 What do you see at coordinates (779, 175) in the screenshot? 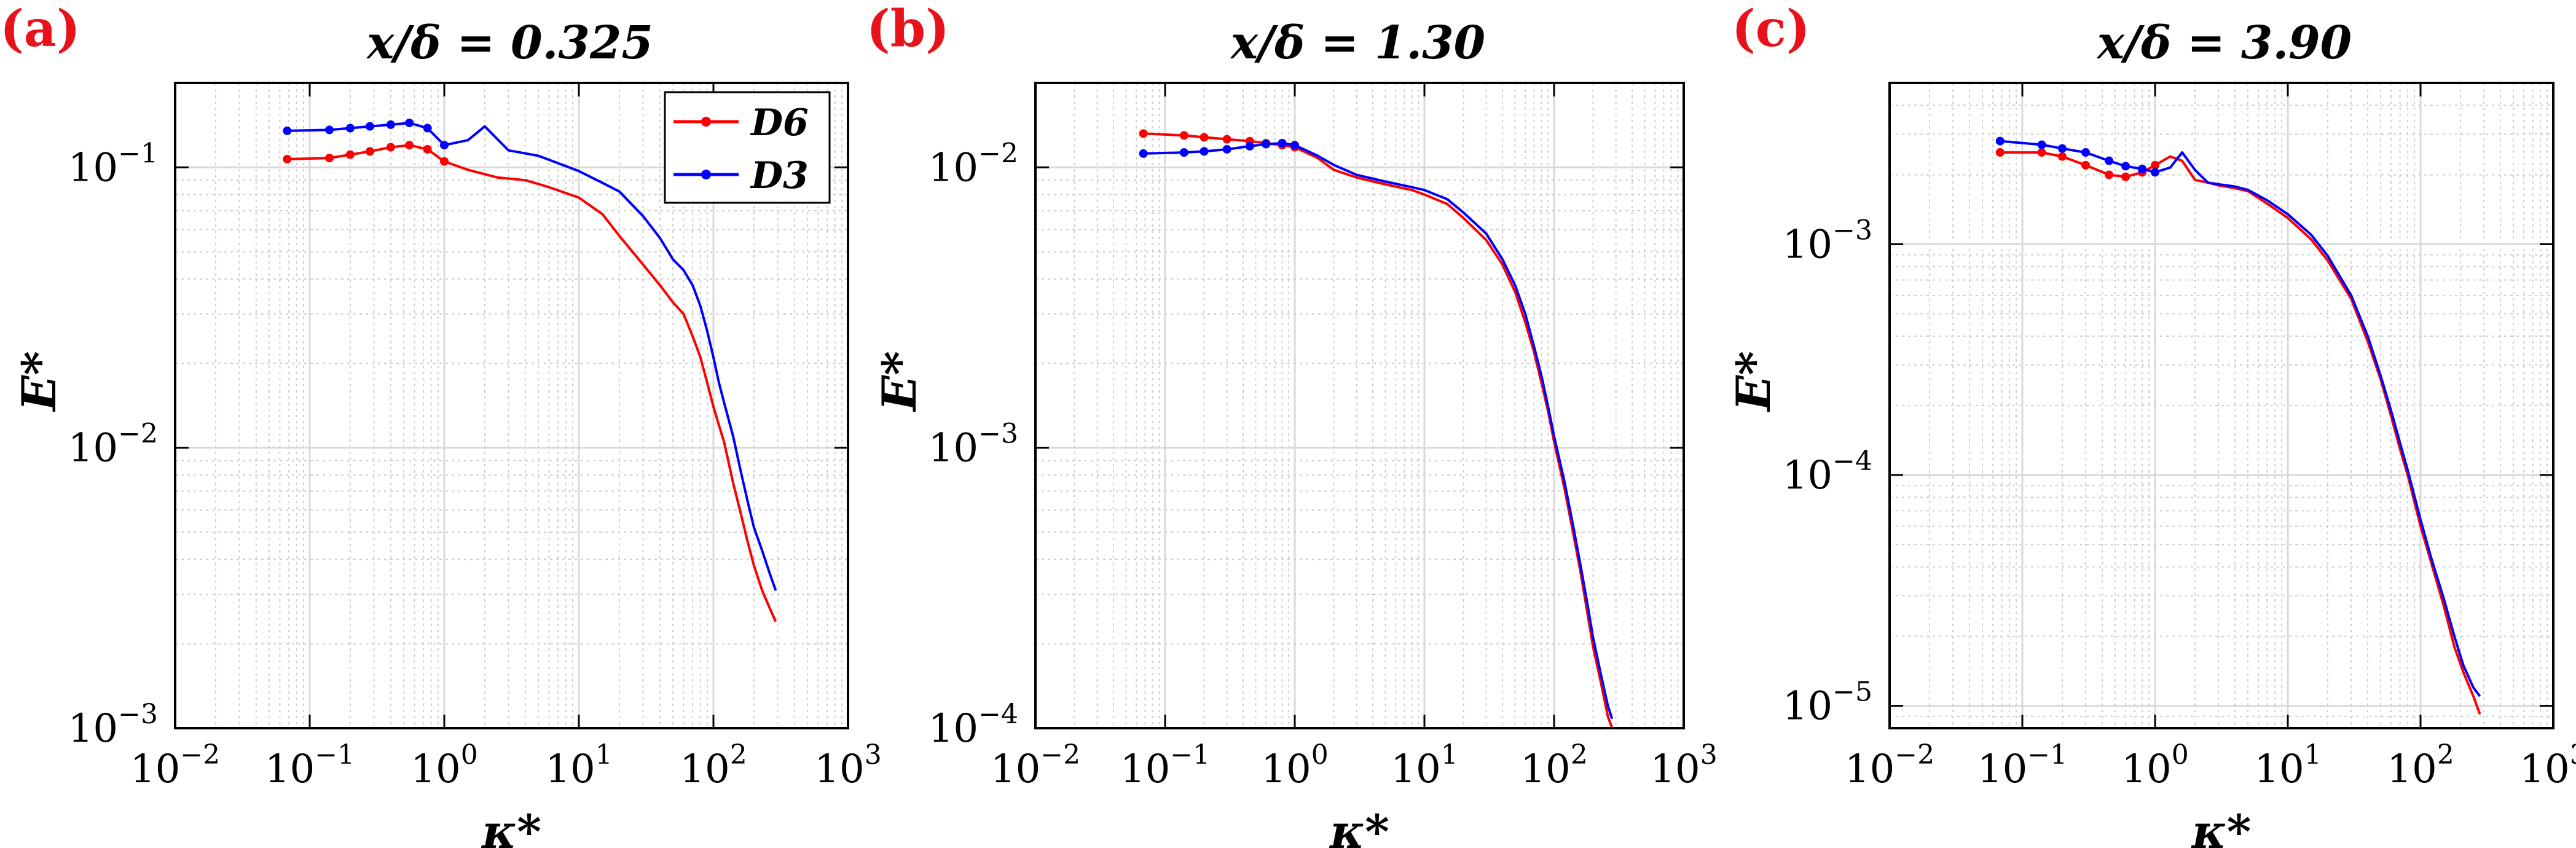
I see `legend-entry-D3: D3` at bounding box center [779, 175].